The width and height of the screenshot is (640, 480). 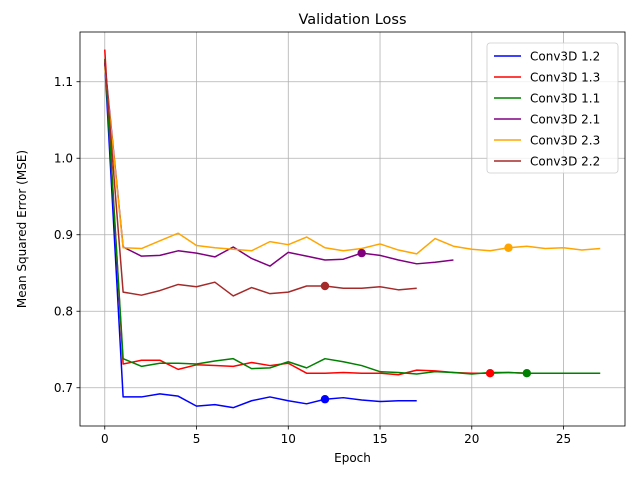 I want to click on x-tick-label: 25, so click(x=563, y=439).